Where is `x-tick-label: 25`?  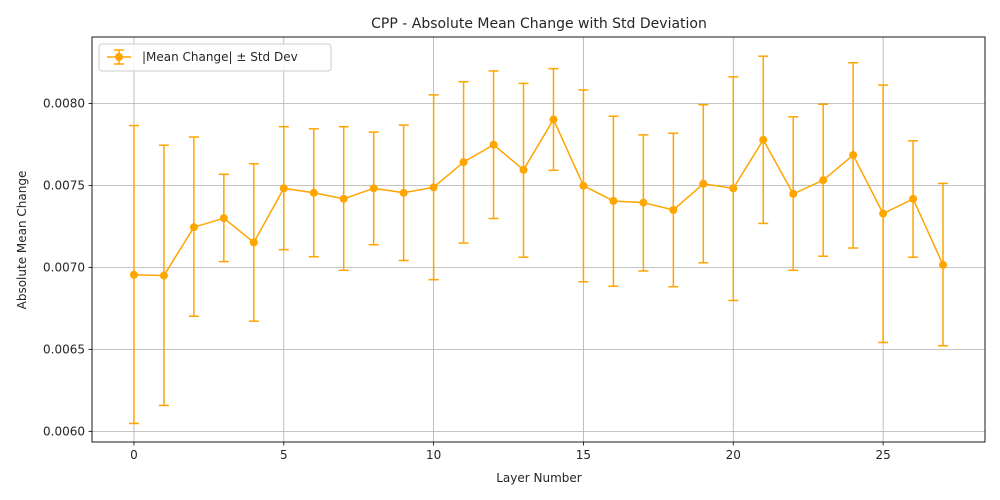 x-tick-label: 25 is located at coordinates (882, 455).